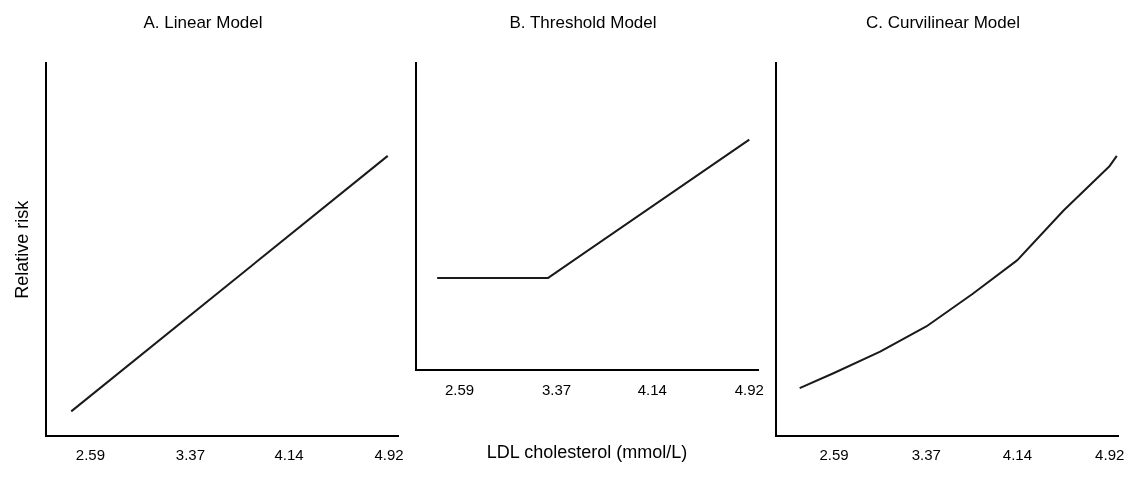 This screenshot has height=485, width=1142. I want to click on chart-title: A. Linear Model, so click(203, 22).